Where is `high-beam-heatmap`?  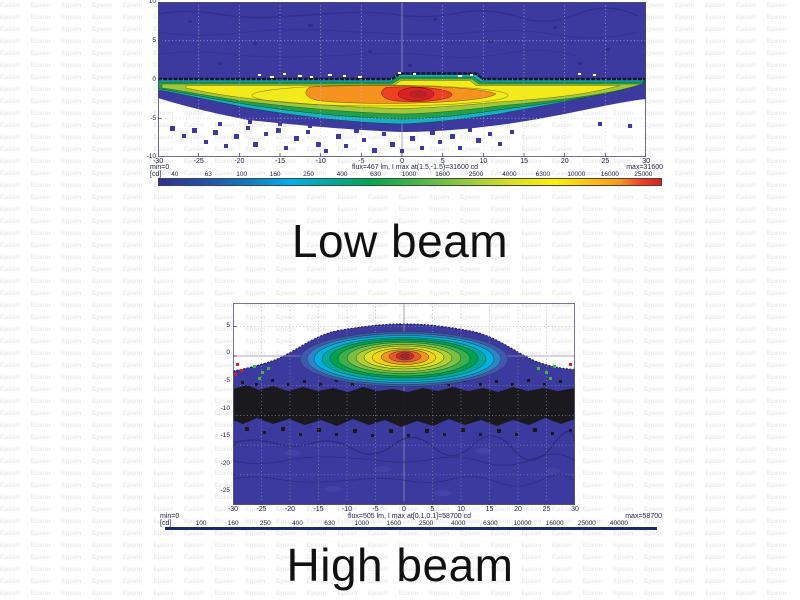 high-beam-heatmap is located at coordinates (404, 404).